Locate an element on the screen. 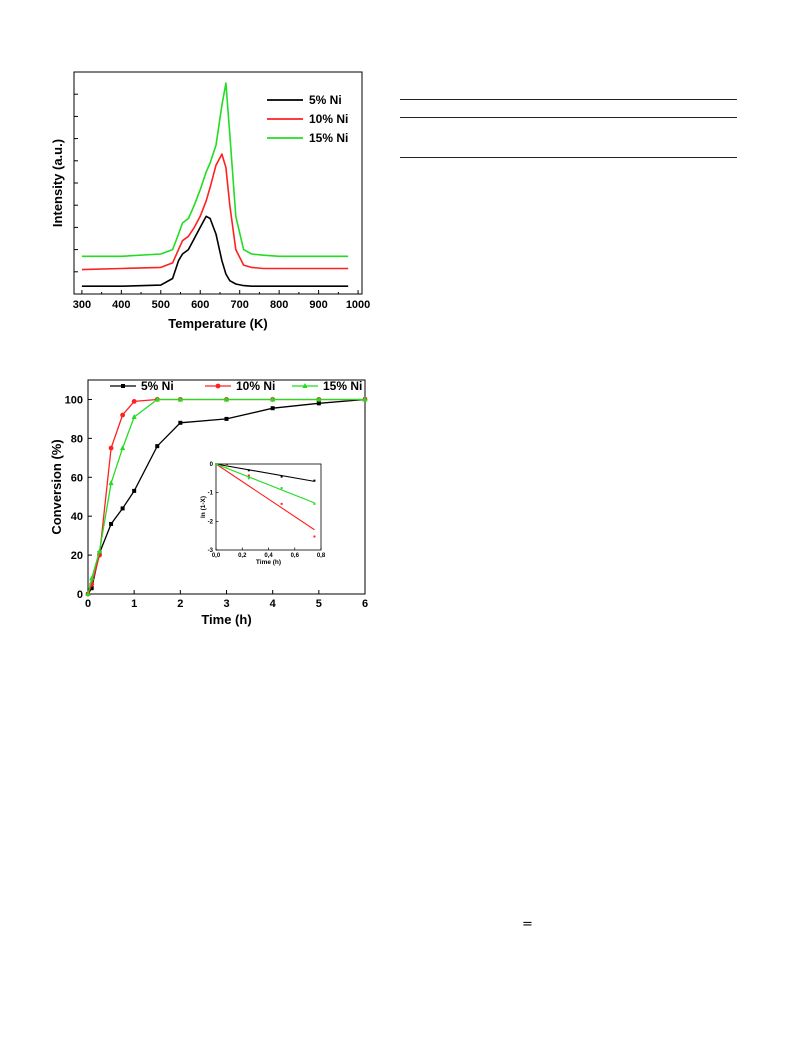  inset-y-tick-label: 0 is located at coordinates (212, 465).